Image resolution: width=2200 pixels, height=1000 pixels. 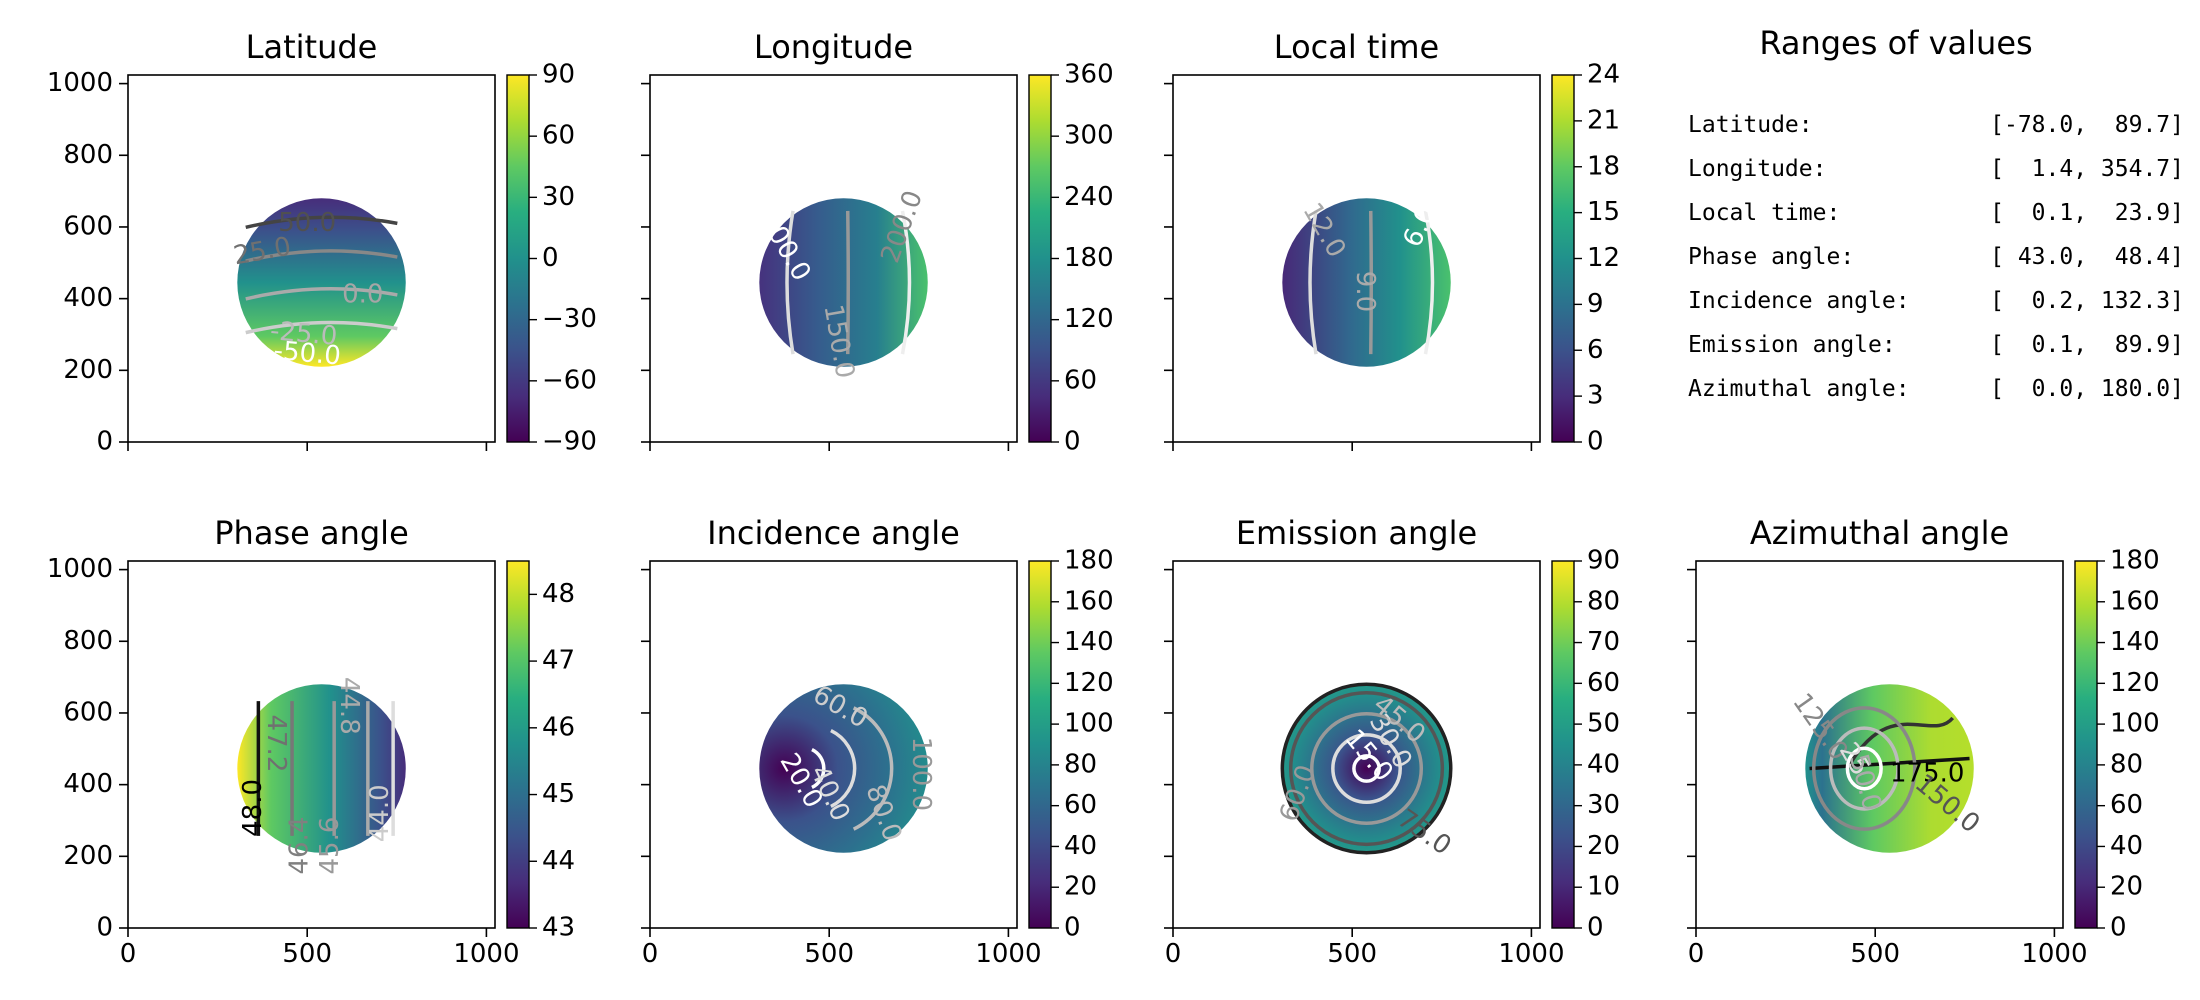 I want to click on range-value: [ 43.0, 48.4], so click(x=2087, y=257).